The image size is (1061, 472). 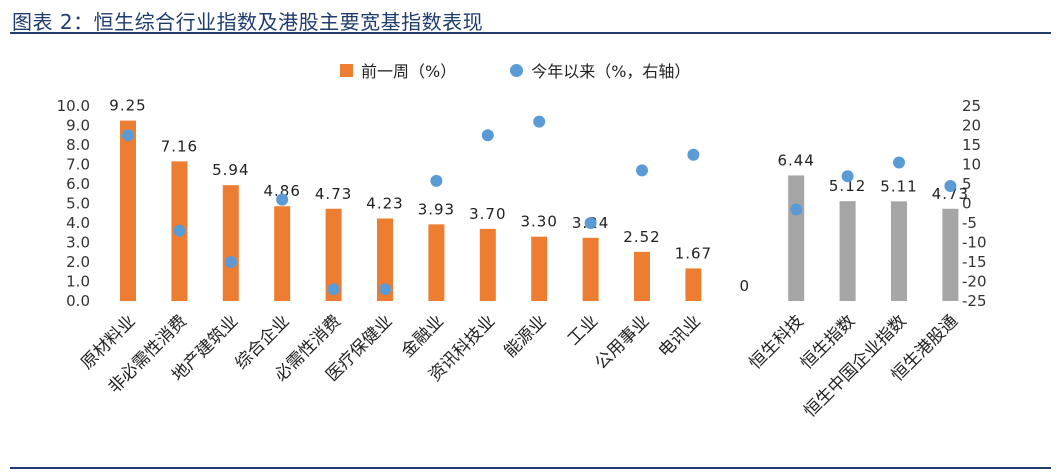 What do you see at coordinates (538, 222) in the screenshot?
I see `bar-data-label: 3.30` at bounding box center [538, 222].